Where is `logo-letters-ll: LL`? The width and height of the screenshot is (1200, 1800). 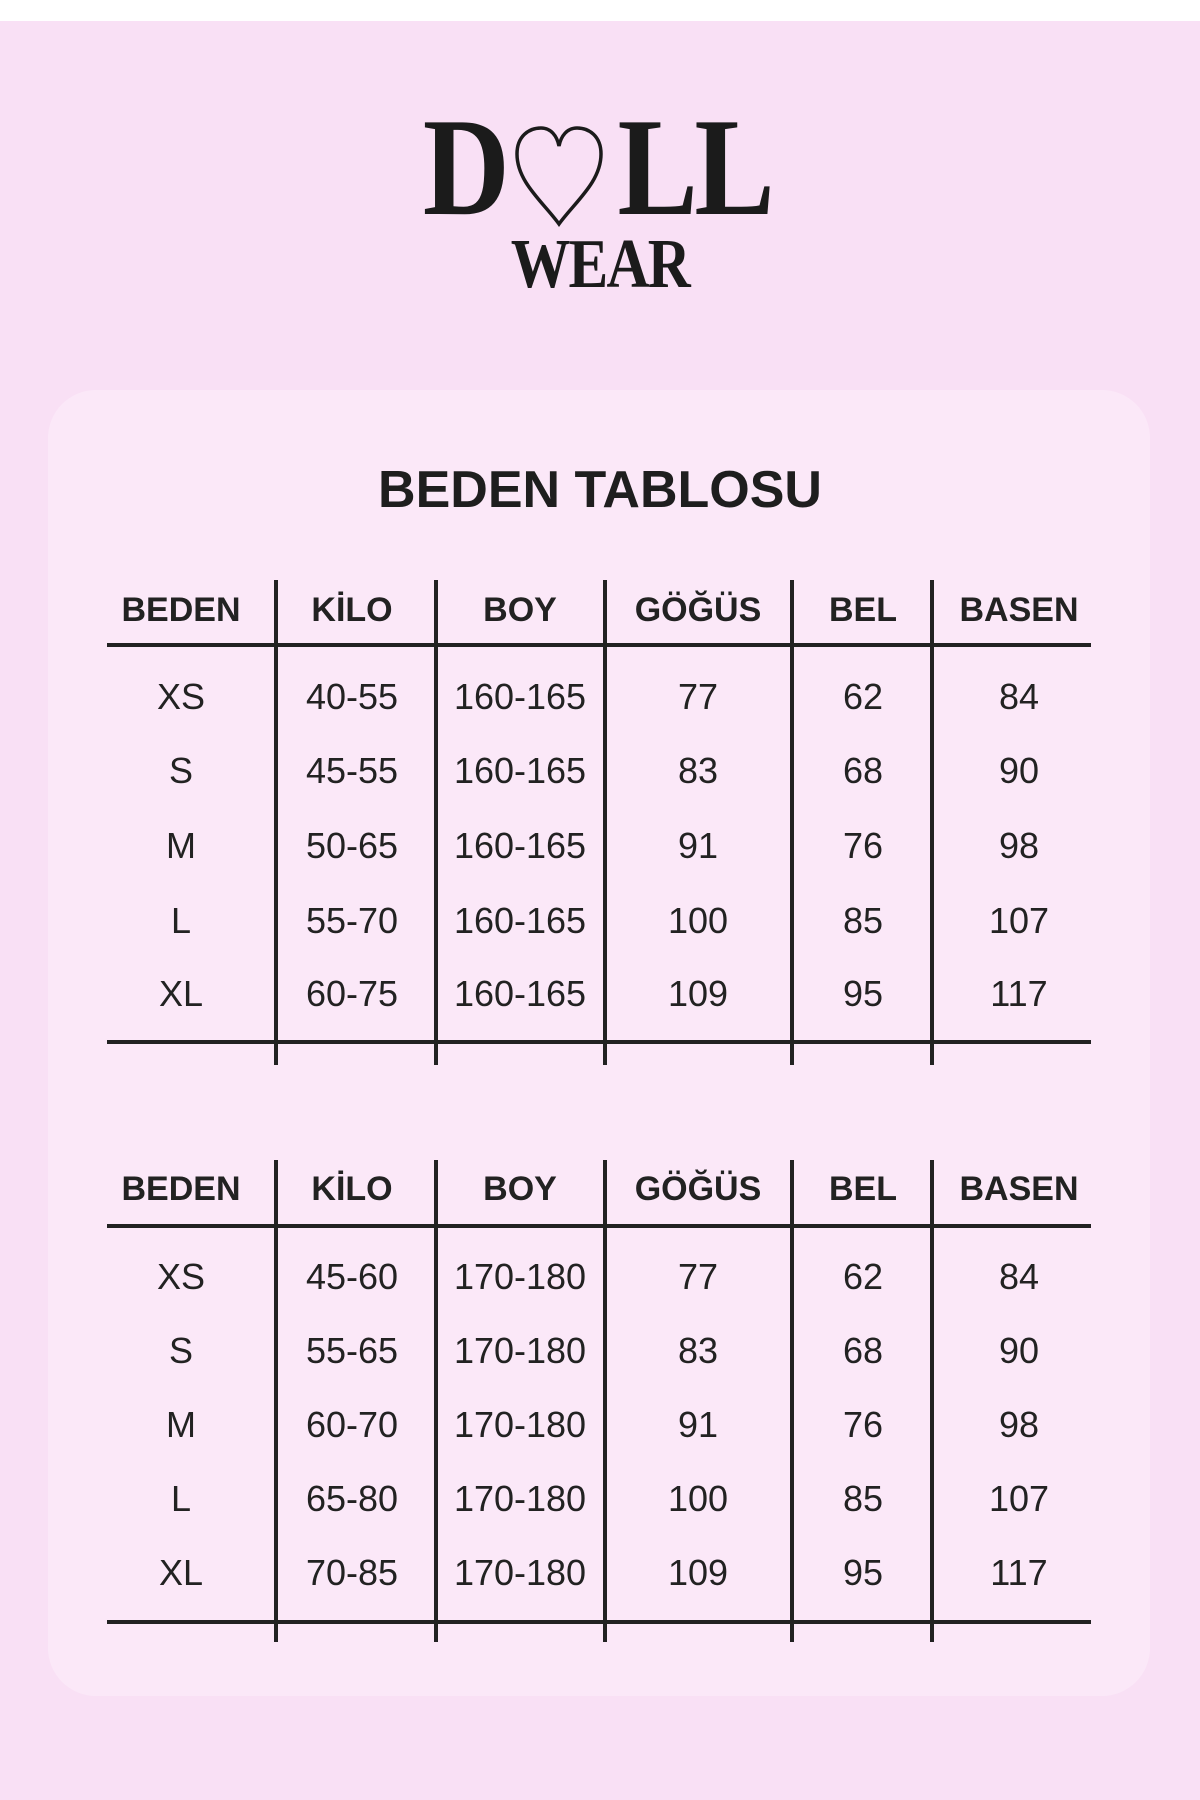 logo-letters-ll: LL is located at coordinates (696, 167).